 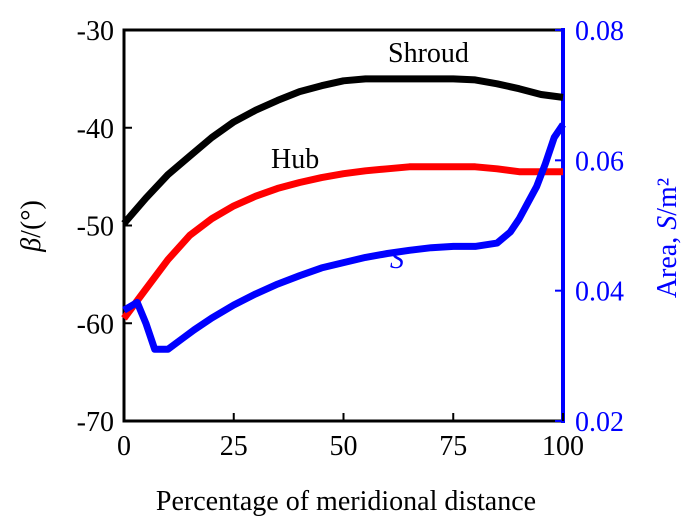 What do you see at coordinates (295, 159) in the screenshot?
I see `series-label-hub: Hub` at bounding box center [295, 159].